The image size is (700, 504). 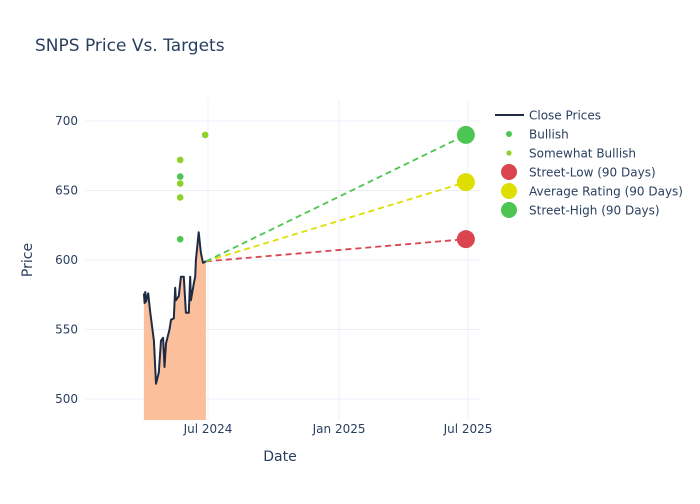 I want to click on chart-title: SNPS Price Vs. Targets, so click(x=130, y=46).